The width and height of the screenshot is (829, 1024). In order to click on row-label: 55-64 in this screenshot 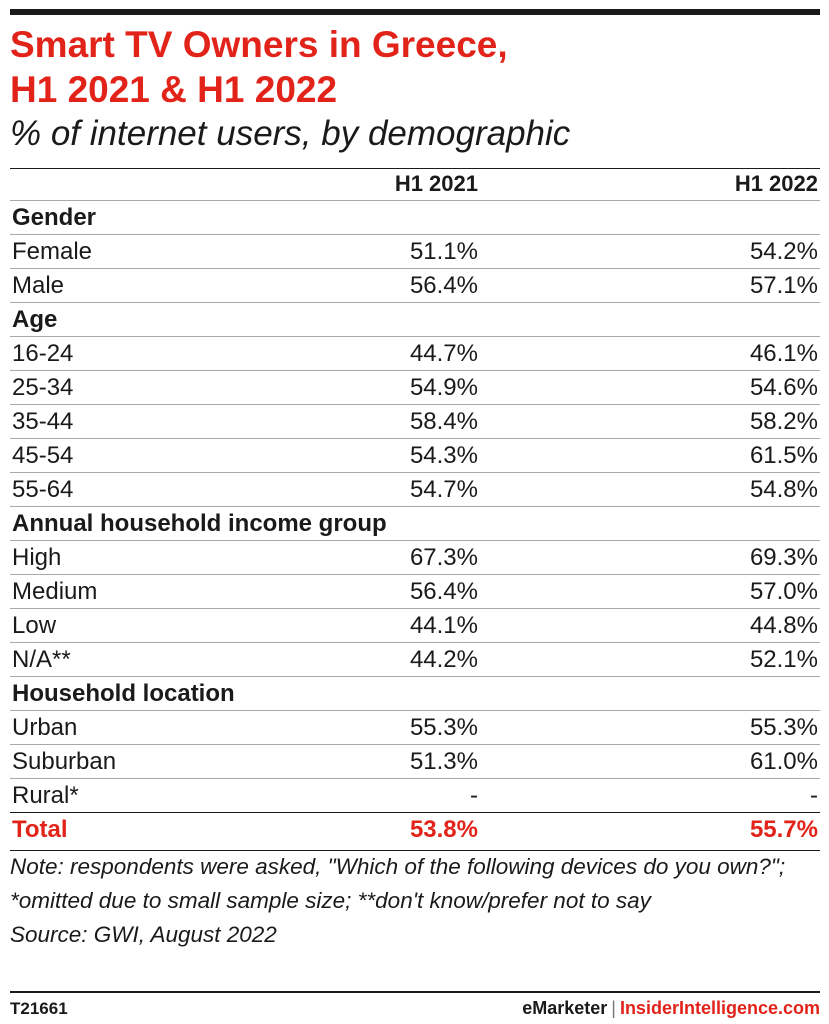, I will do `click(43, 489)`.